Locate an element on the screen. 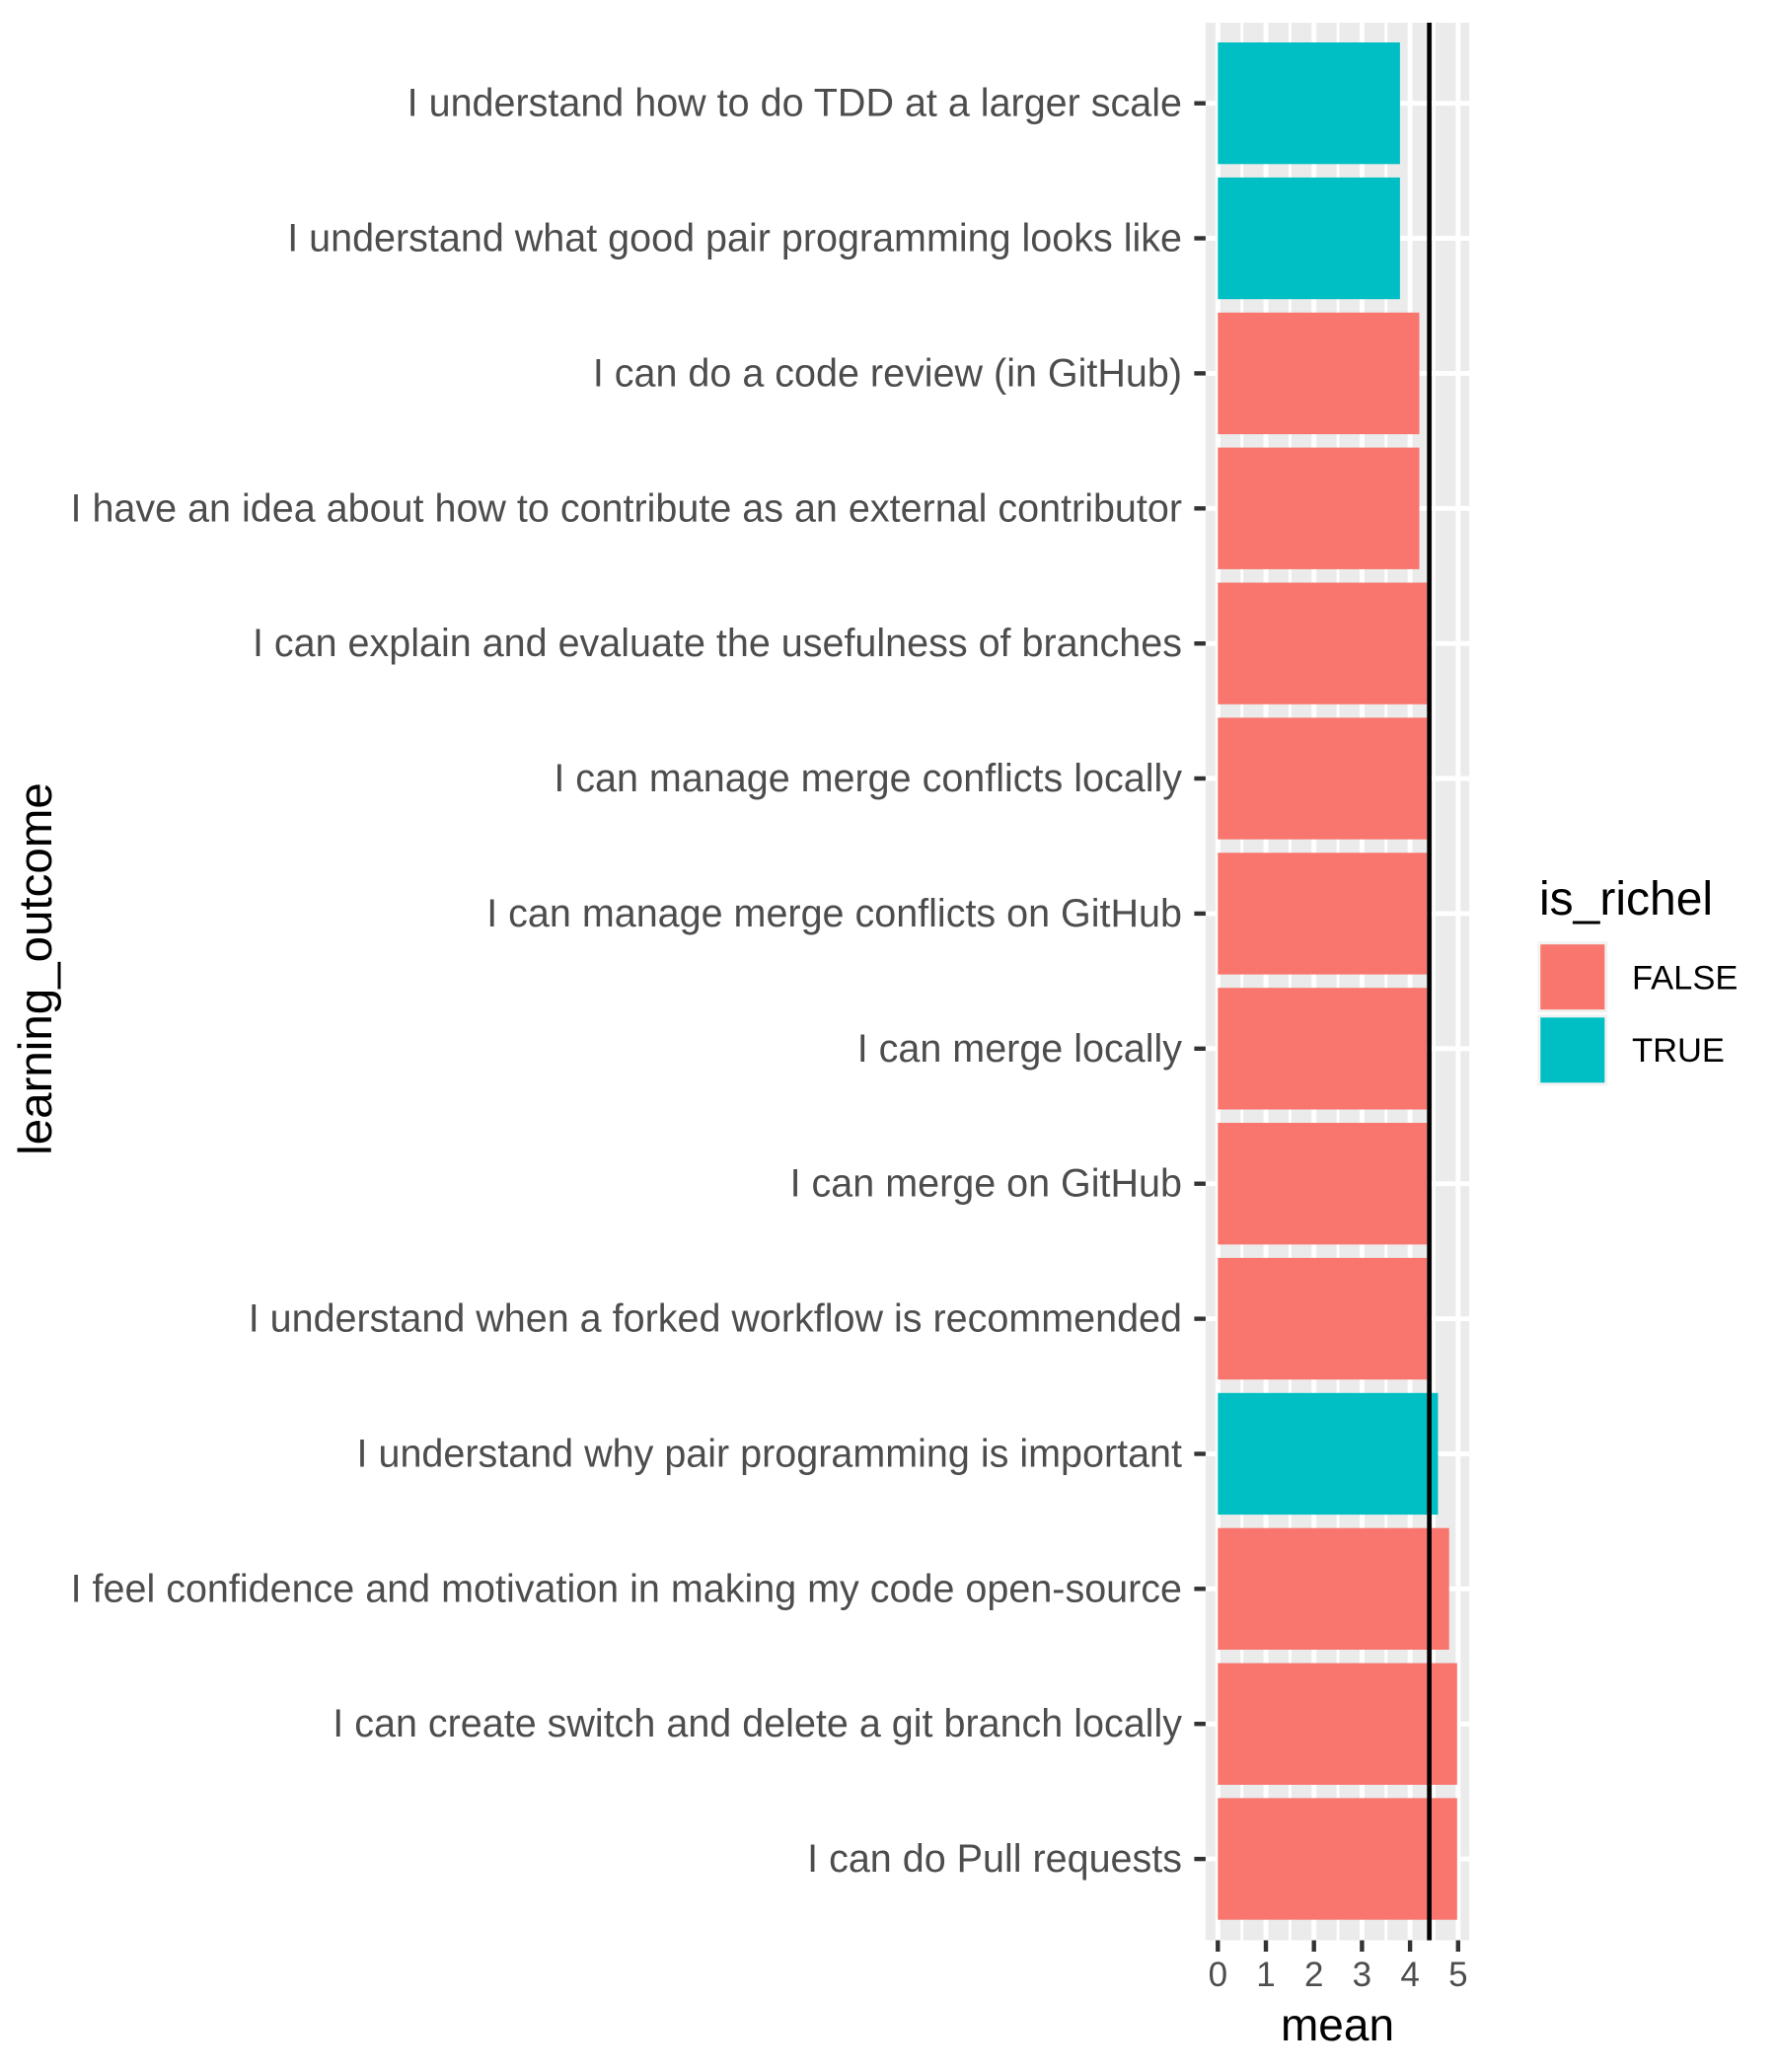 The width and height of the screenshot is (1776, 2072). svg-text: I can merge locally is located at coordinates (1020, 1049).